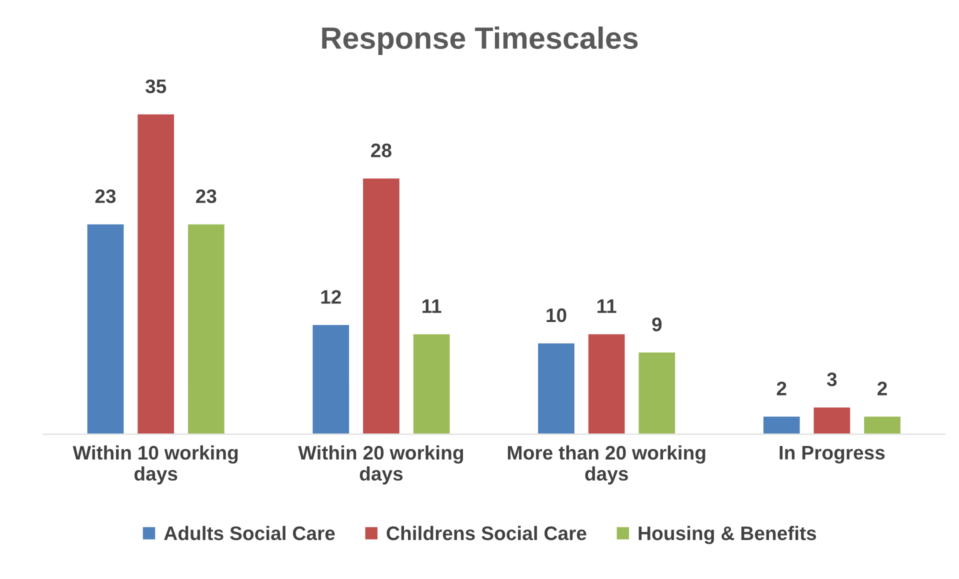 The width and height of the screenshot is (959, 579). I want to click on data-label: 35, so click(155, 86).